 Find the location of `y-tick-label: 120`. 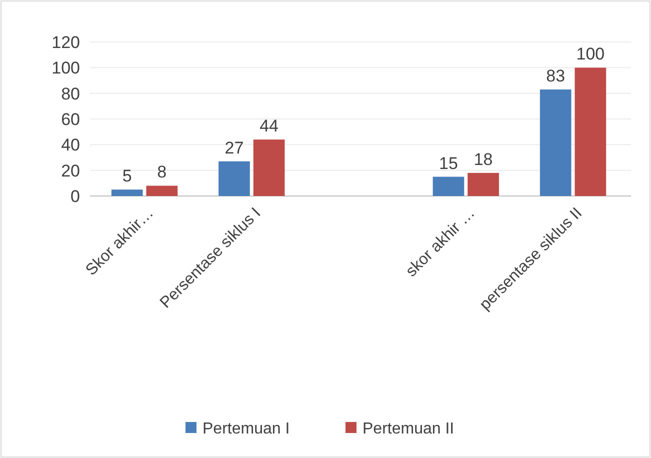

y-tick-label: 120 is located at coordinates (66, 42).